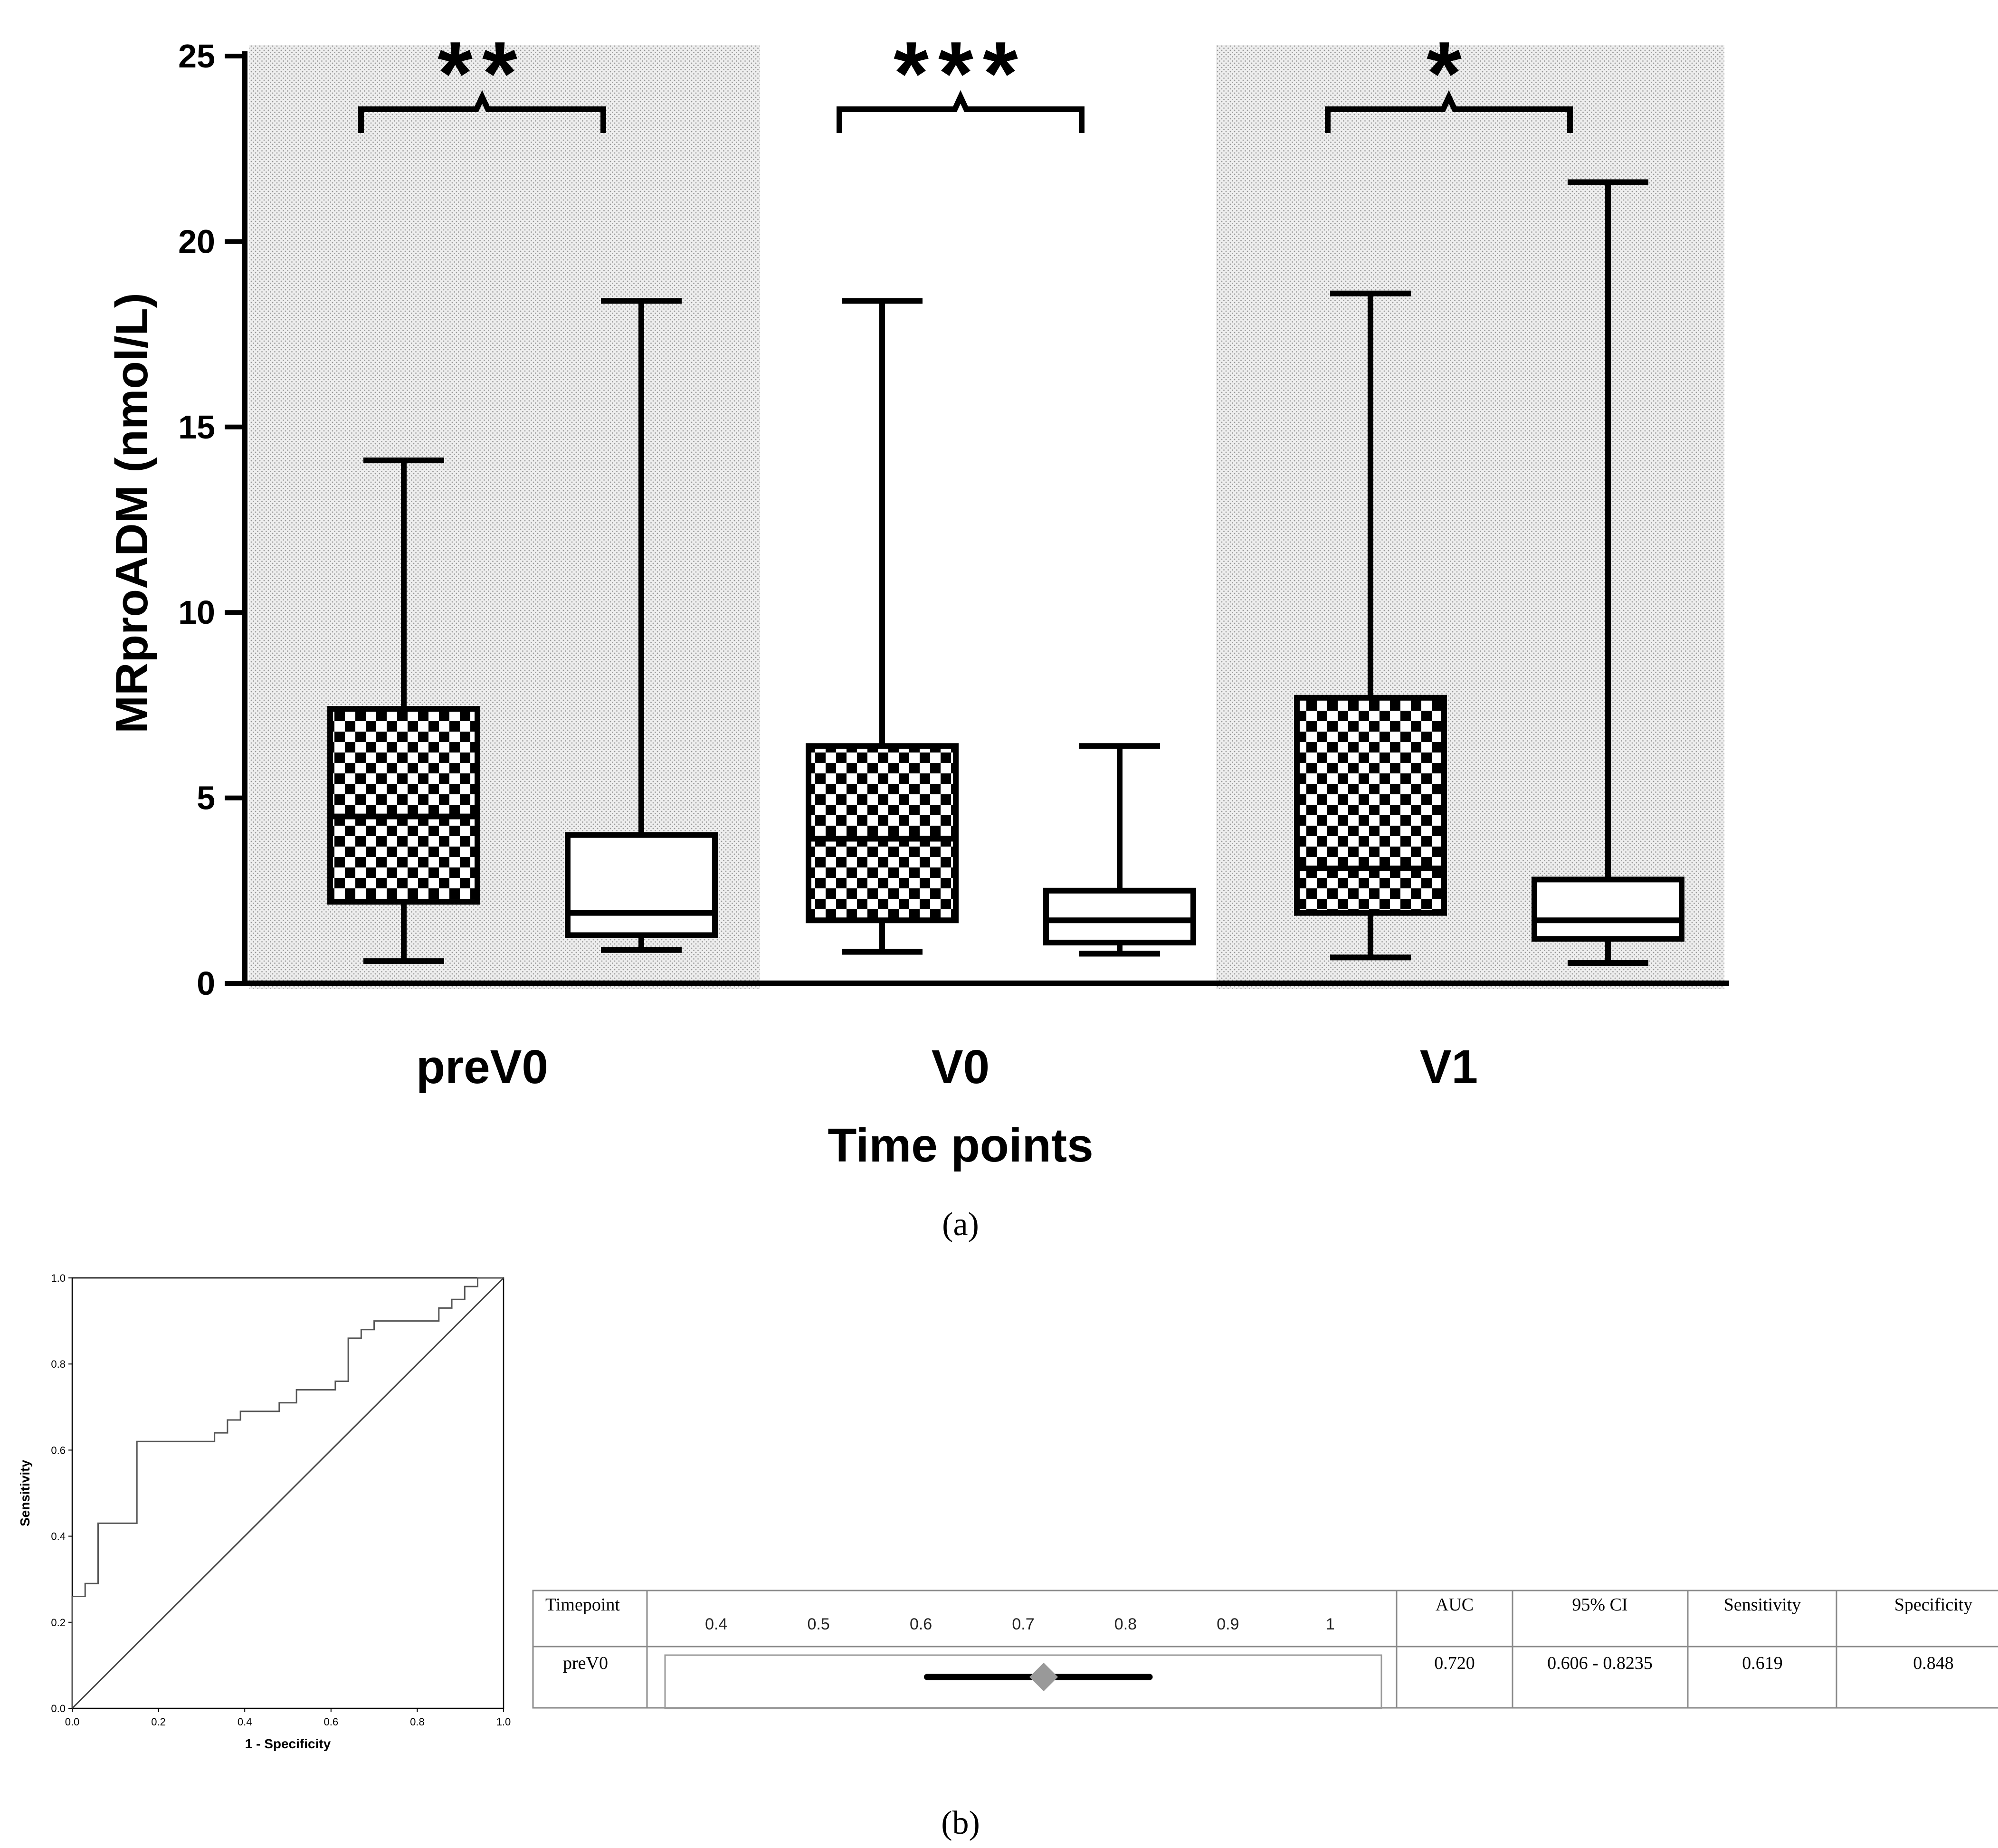 The height and width of the screenshot is (1848, 1998). I want to click on box-V0-white, so click(1119, 917).